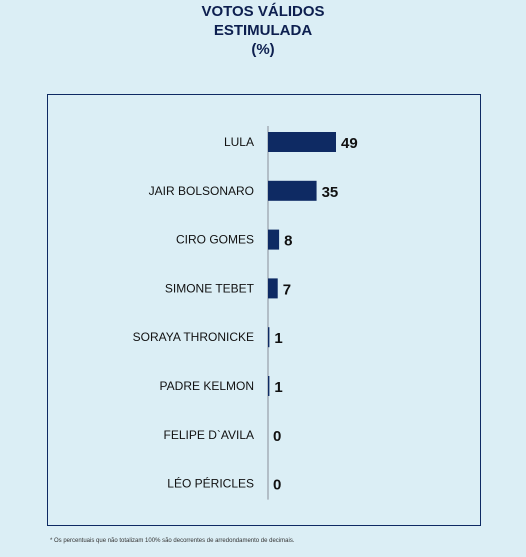 This screenshot has width=526, height=557. What do you see at coordinates (207, 386) in the screenshot?
I see `category-label: PADRE KELMON` at bounding box center [207, 386].